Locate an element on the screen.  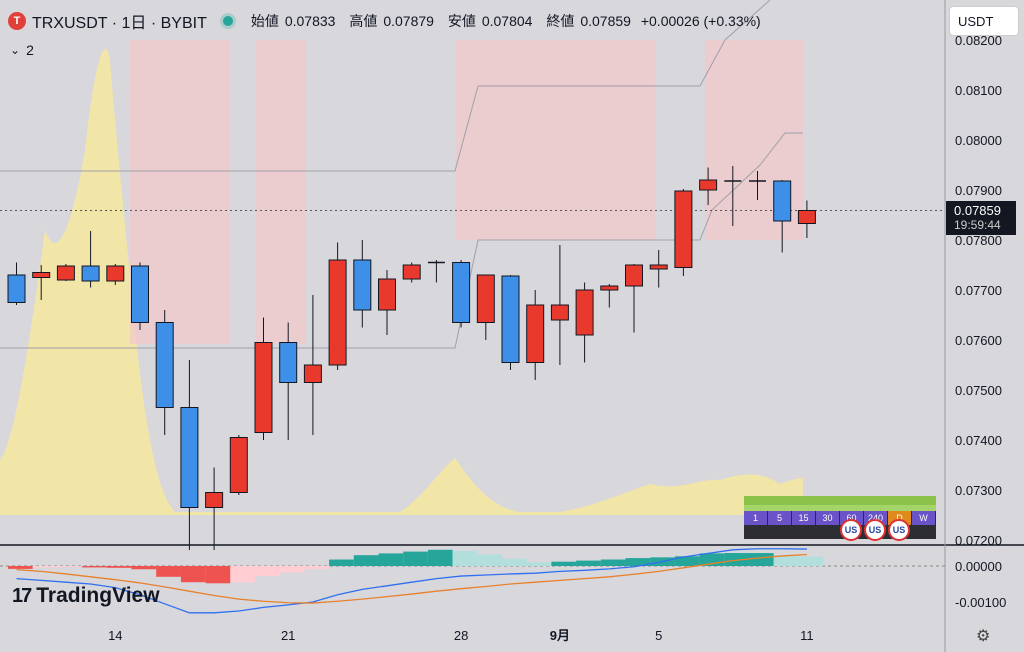
bybit-logo-icon: T is located at coordinates (17, 21).